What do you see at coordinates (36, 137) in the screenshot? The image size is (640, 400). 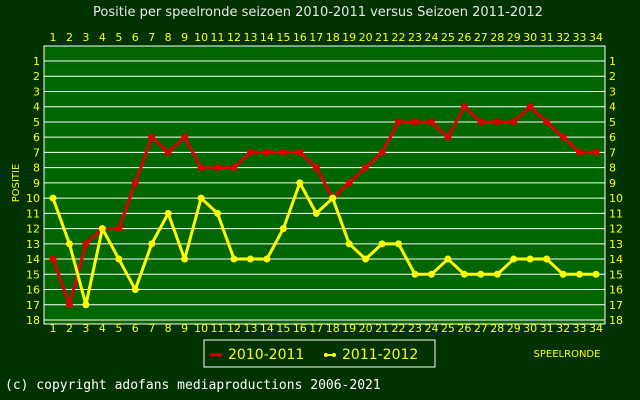 I see `y-tick-left-6: 6` at bounding box center [36, 137].